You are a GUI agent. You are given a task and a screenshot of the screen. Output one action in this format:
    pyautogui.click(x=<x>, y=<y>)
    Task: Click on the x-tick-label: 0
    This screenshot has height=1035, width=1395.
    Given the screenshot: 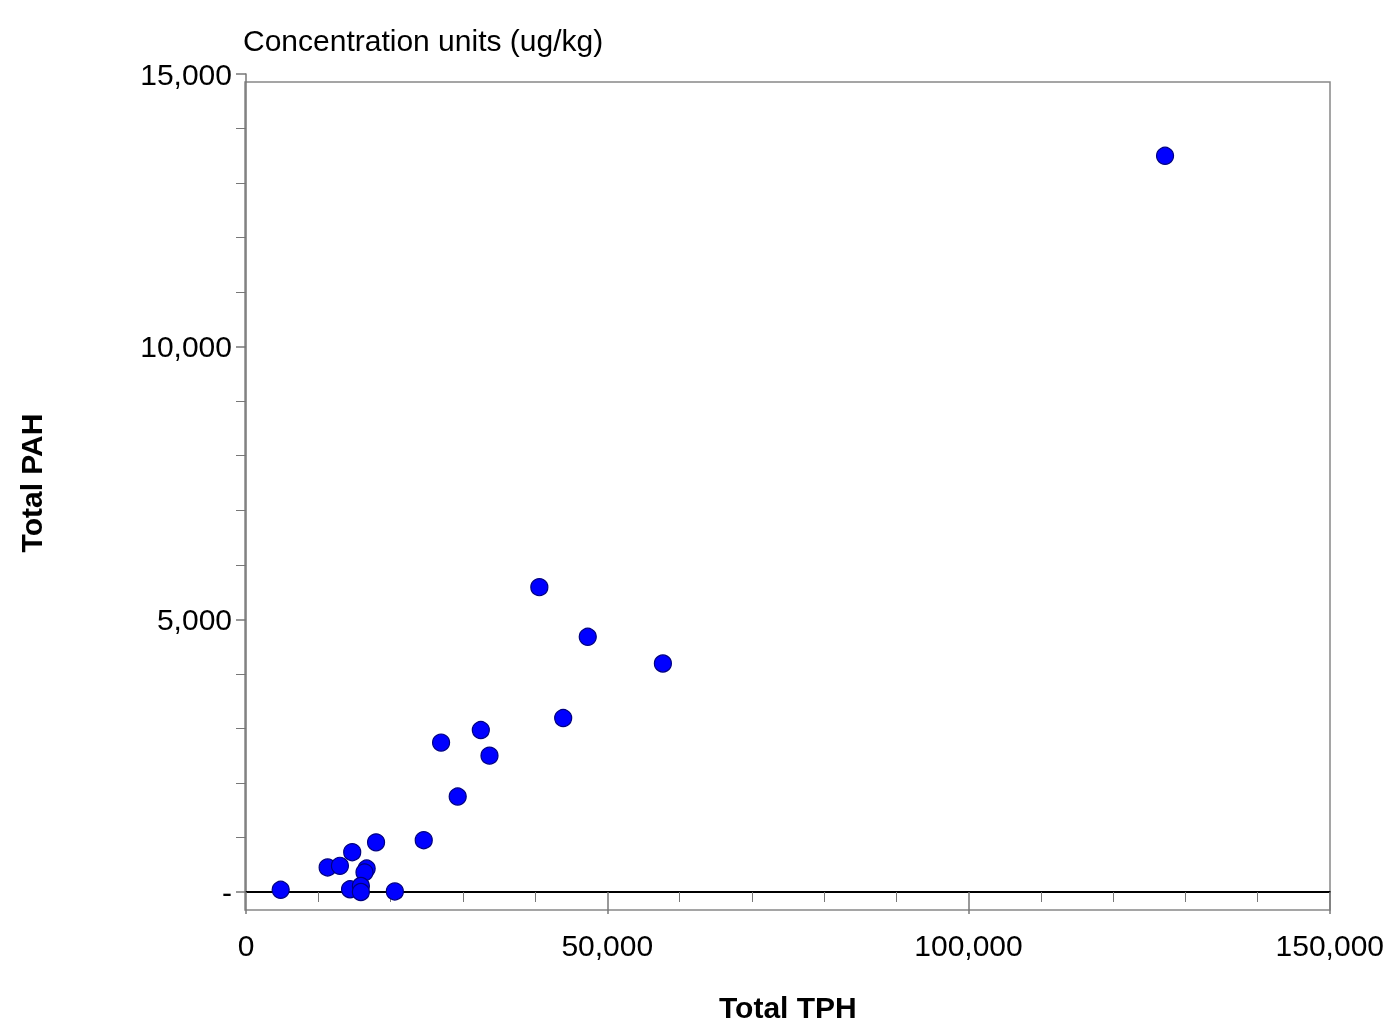 What is the action you would take?
    pyautogui.click(x=246, y=945)
    